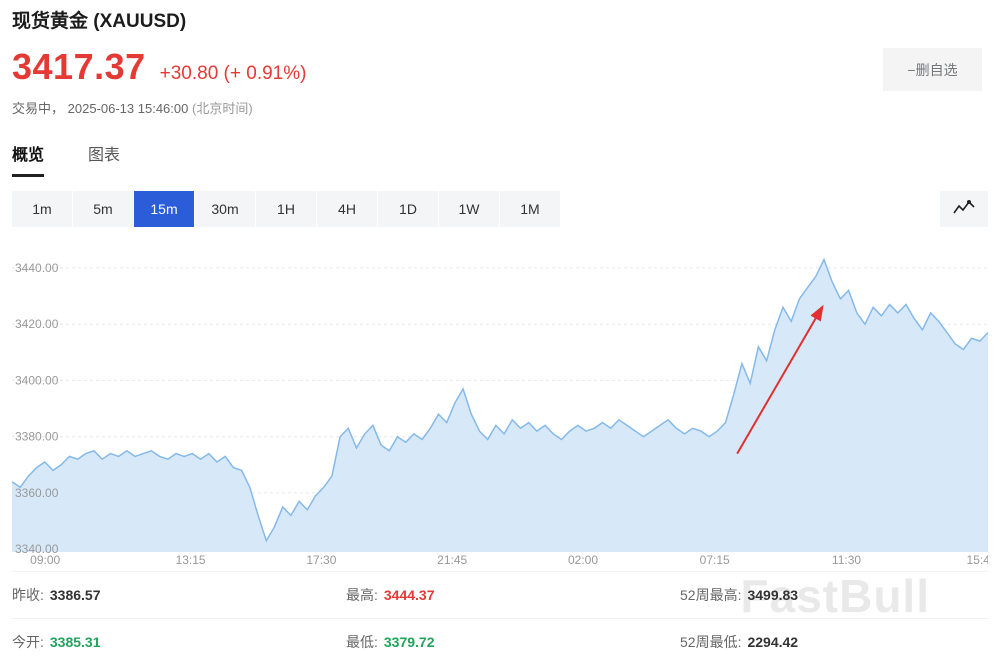  I want to click on interval-button-group: 1m 5m 15m 30m 1H 4H 1D 1W 1M, so click(286, 209).